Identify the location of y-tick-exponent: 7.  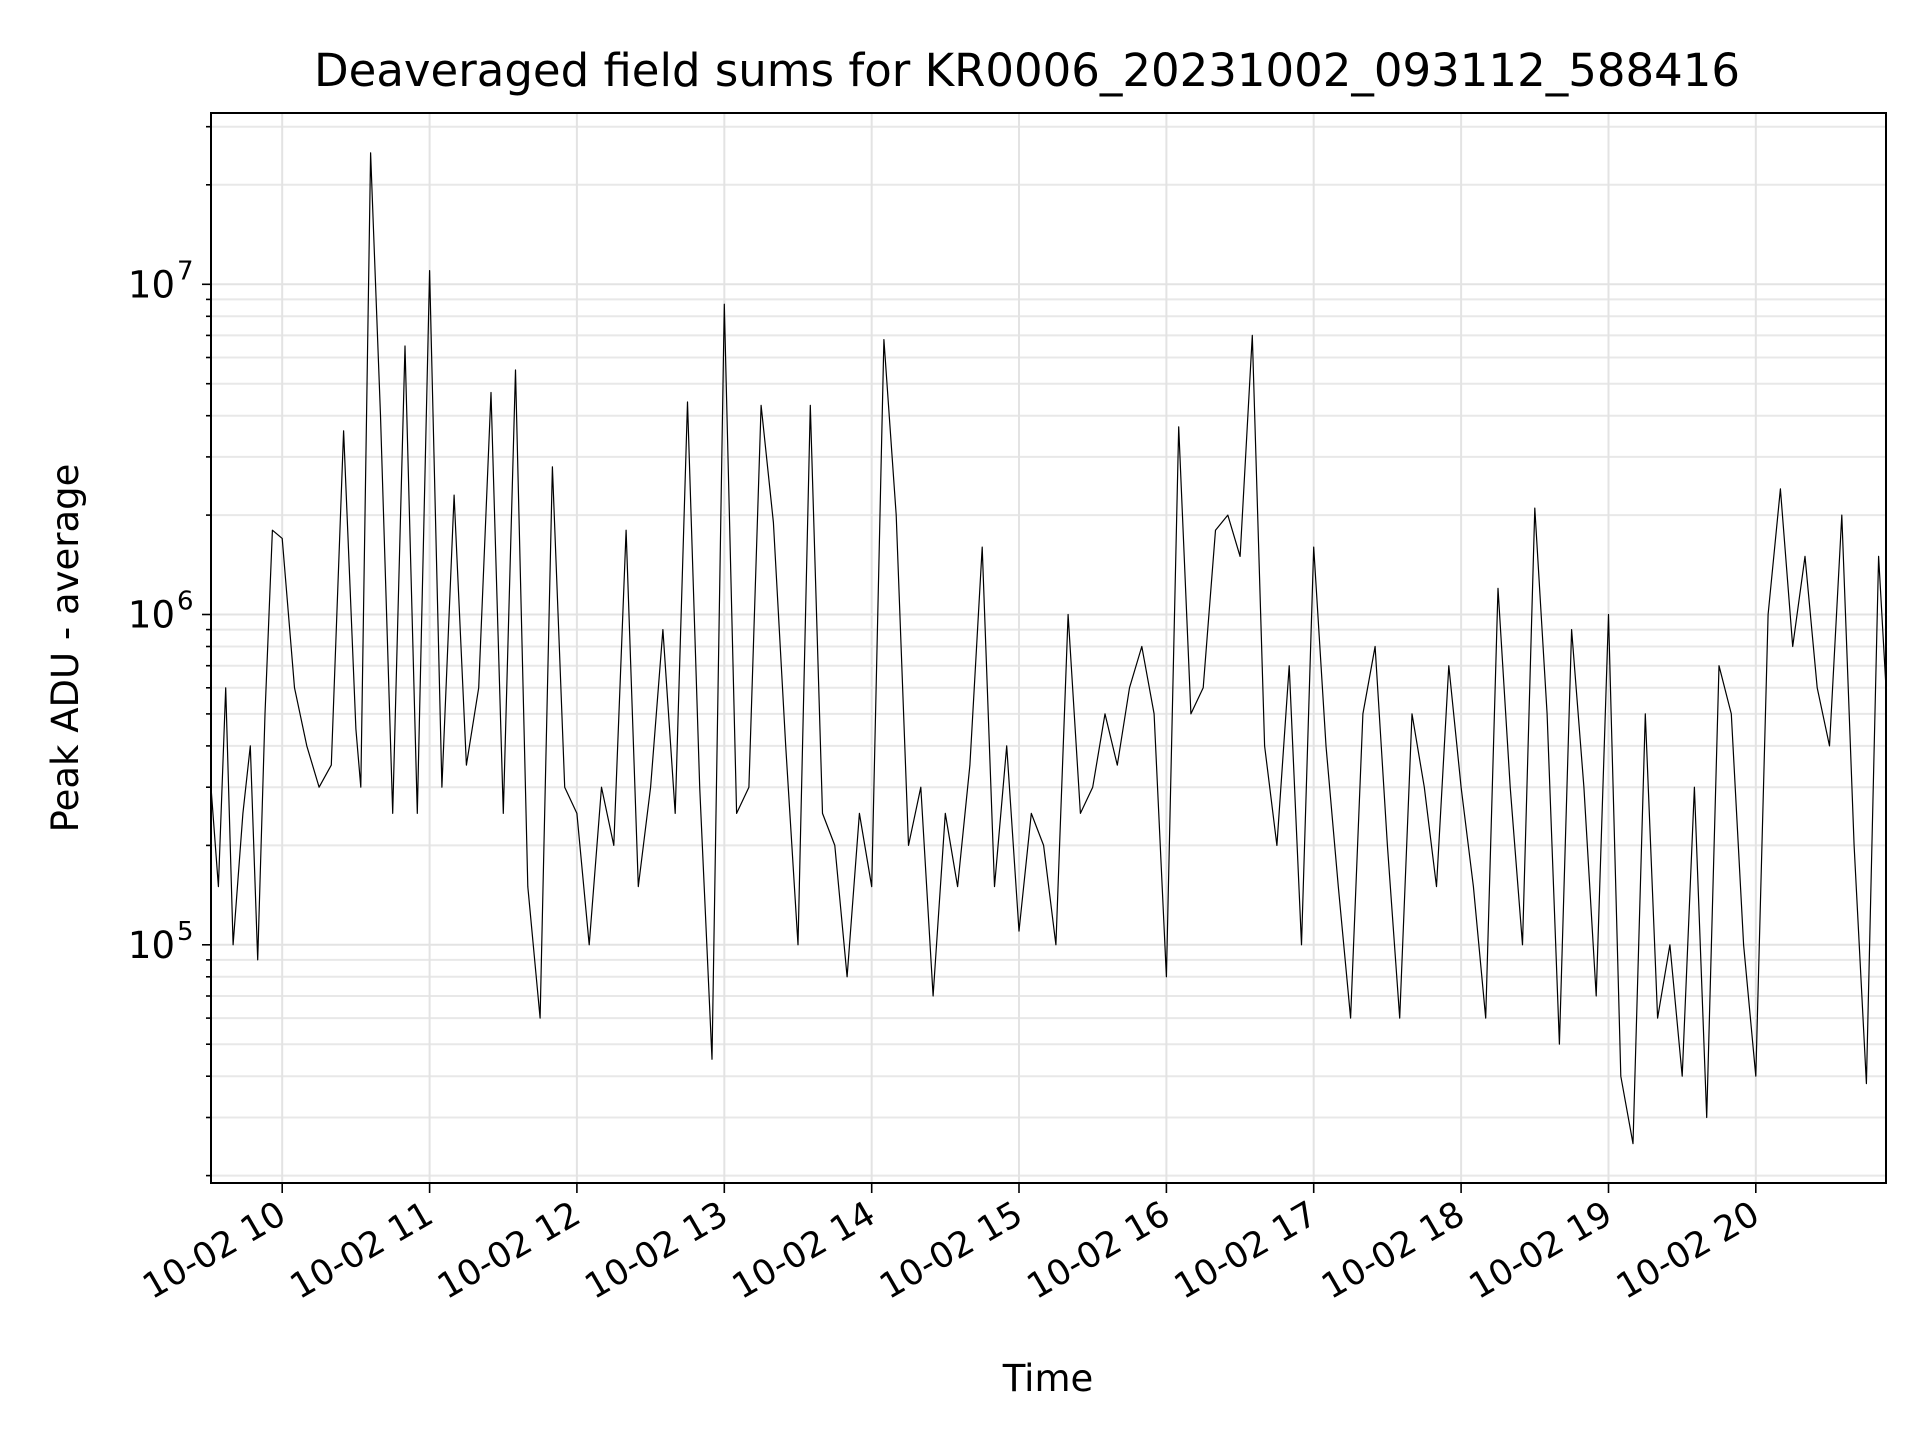
(185, 271).